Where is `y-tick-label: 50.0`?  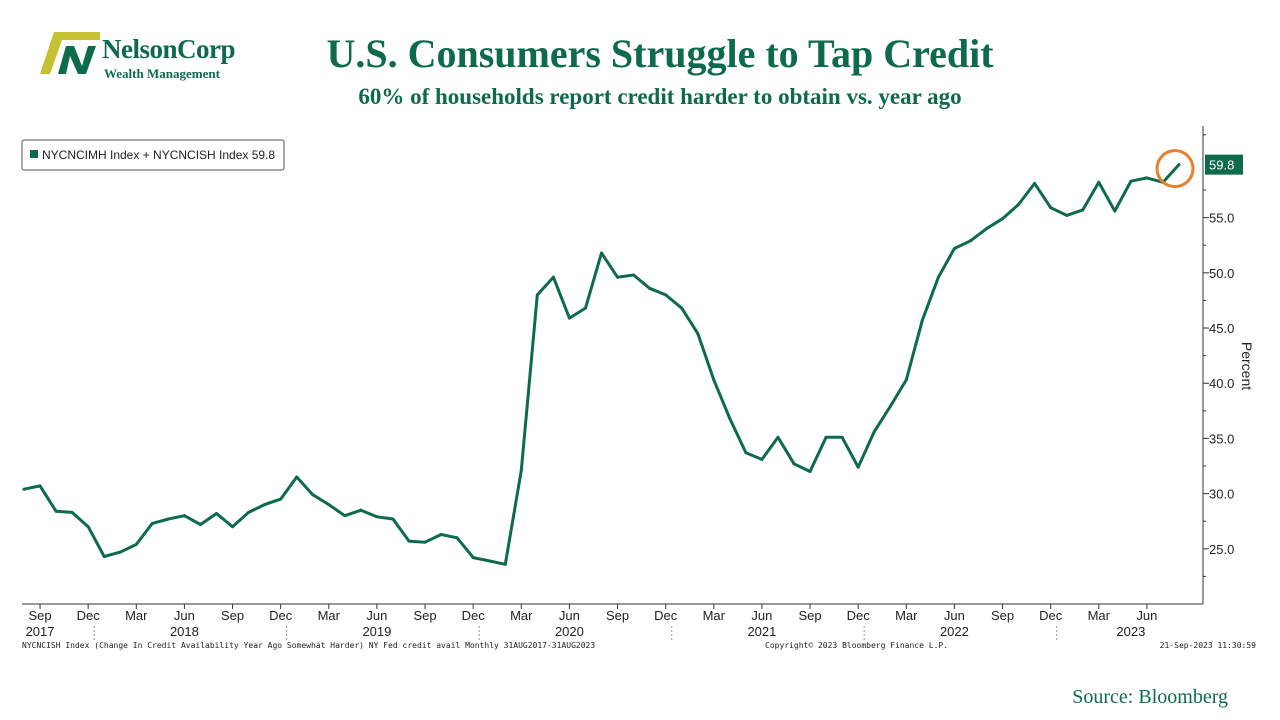
y-tick-label: 50.0 is located at coordinates (1221, 273).